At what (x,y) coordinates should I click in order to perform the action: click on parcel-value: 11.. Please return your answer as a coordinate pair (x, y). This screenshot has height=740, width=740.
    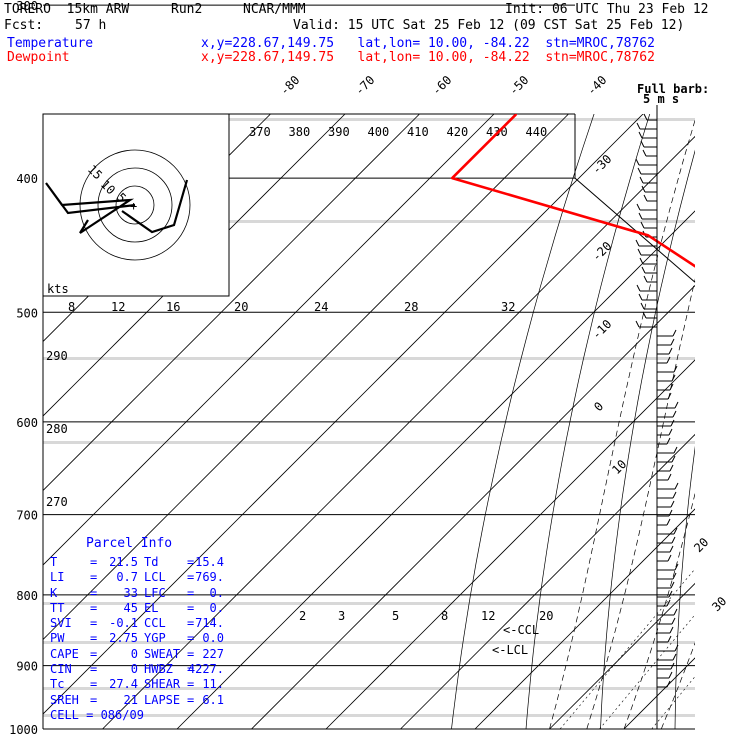
    Looking at the image, I should click on (213, 684).